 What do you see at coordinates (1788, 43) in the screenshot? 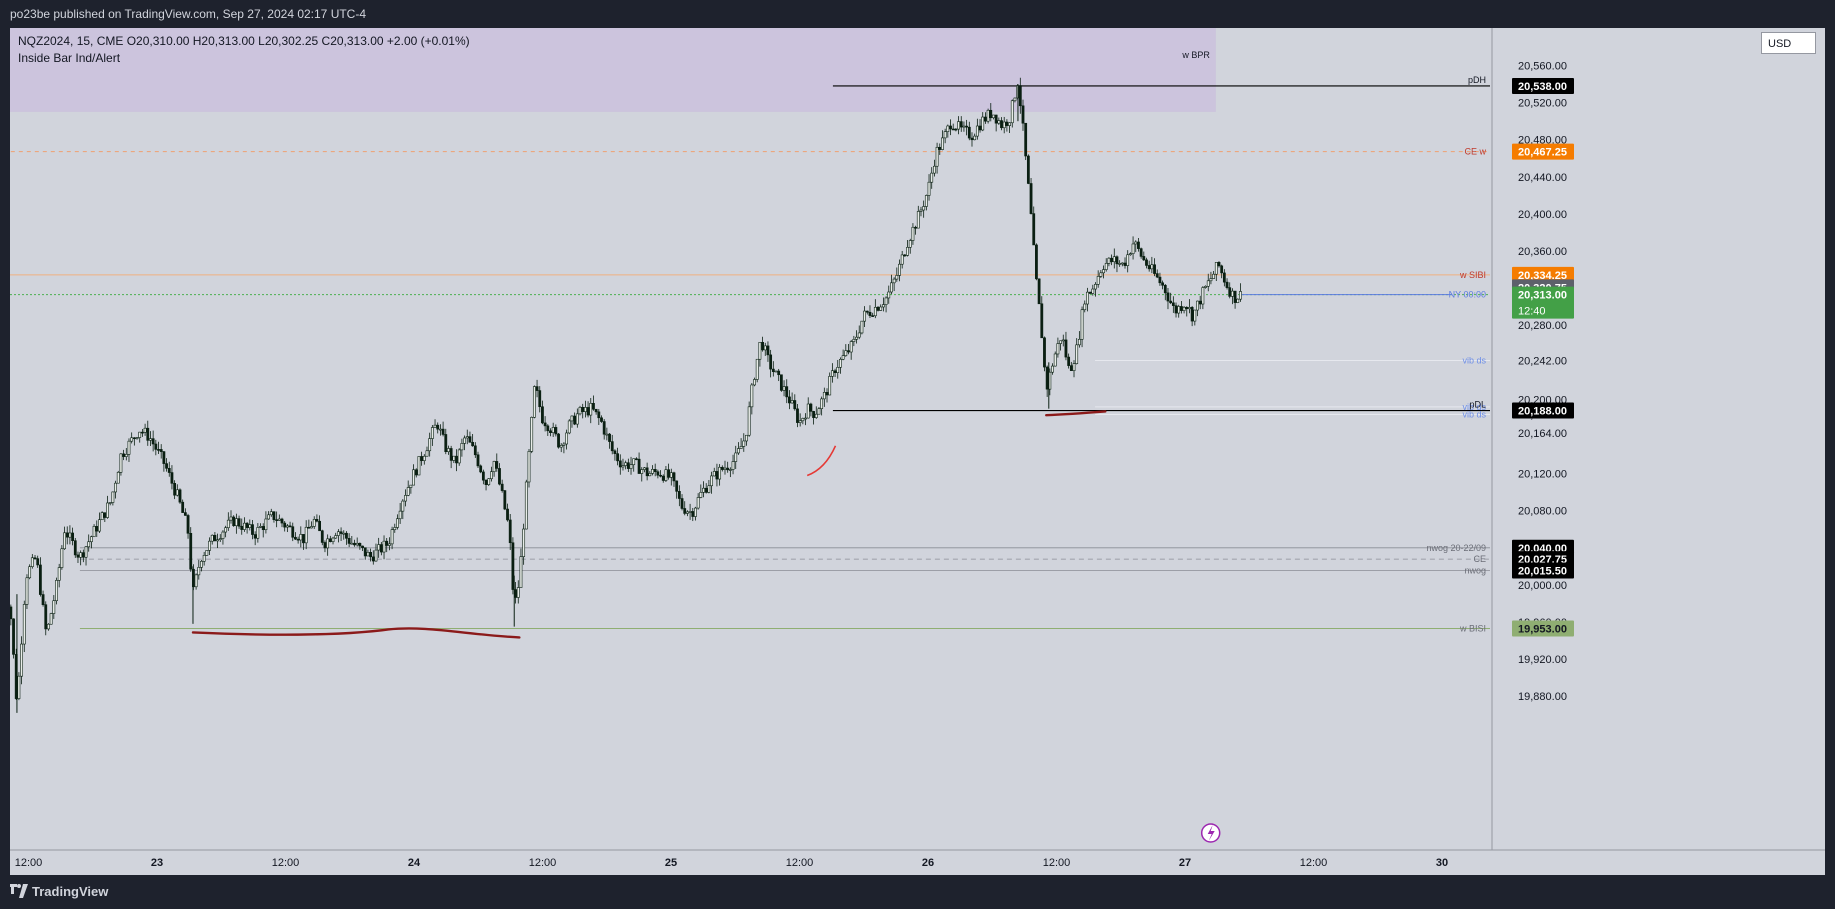
I see `currency-selector: USD` at bounding box center [1788, 43].